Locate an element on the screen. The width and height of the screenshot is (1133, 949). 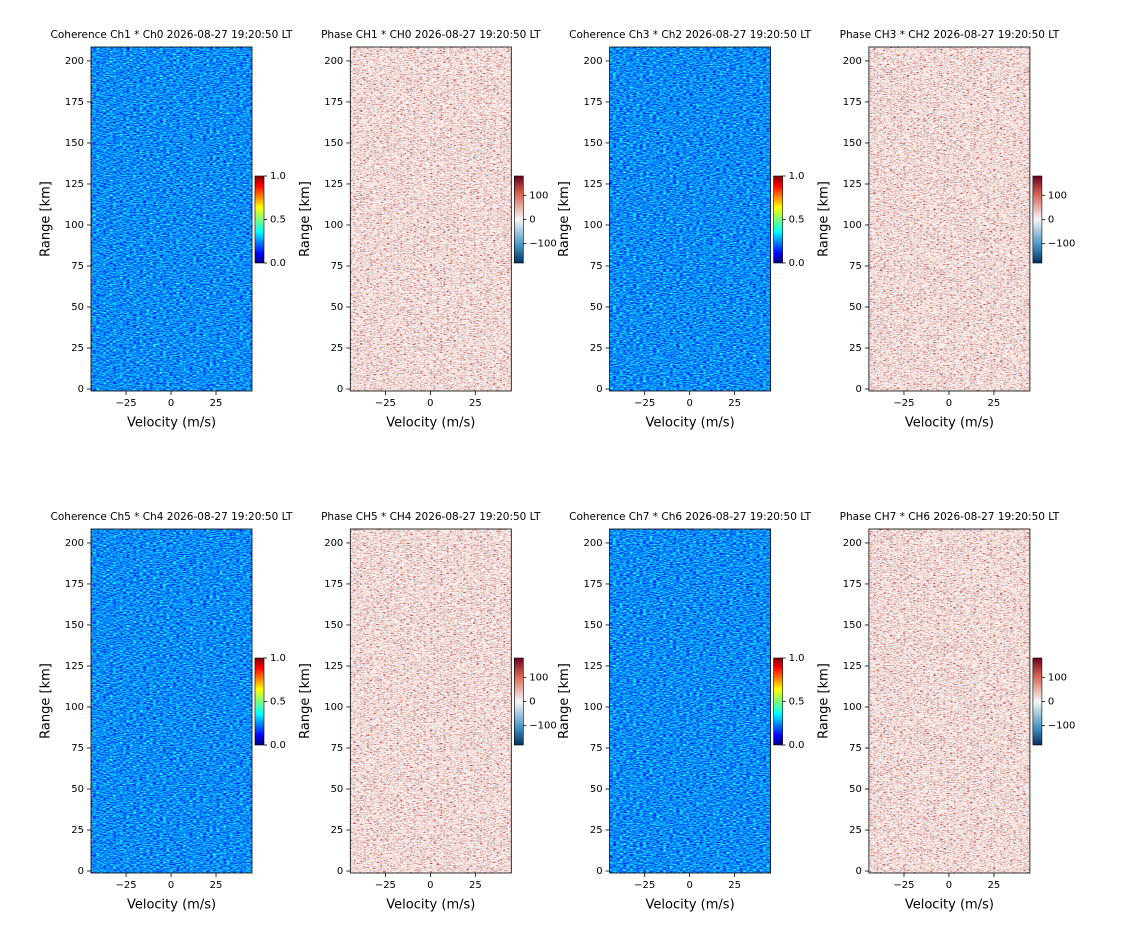
panel-title: Phase CH5 * CH4 2026-08-27 19:20:50 LT is located at coordinates (431, 517).